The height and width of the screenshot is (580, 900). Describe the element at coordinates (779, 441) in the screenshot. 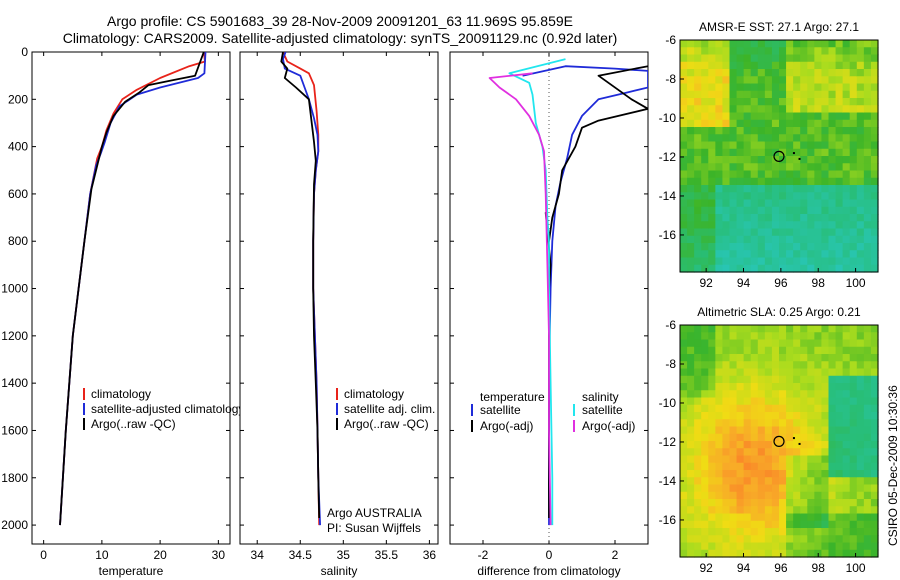

I see `sla-map-frame` at that location.